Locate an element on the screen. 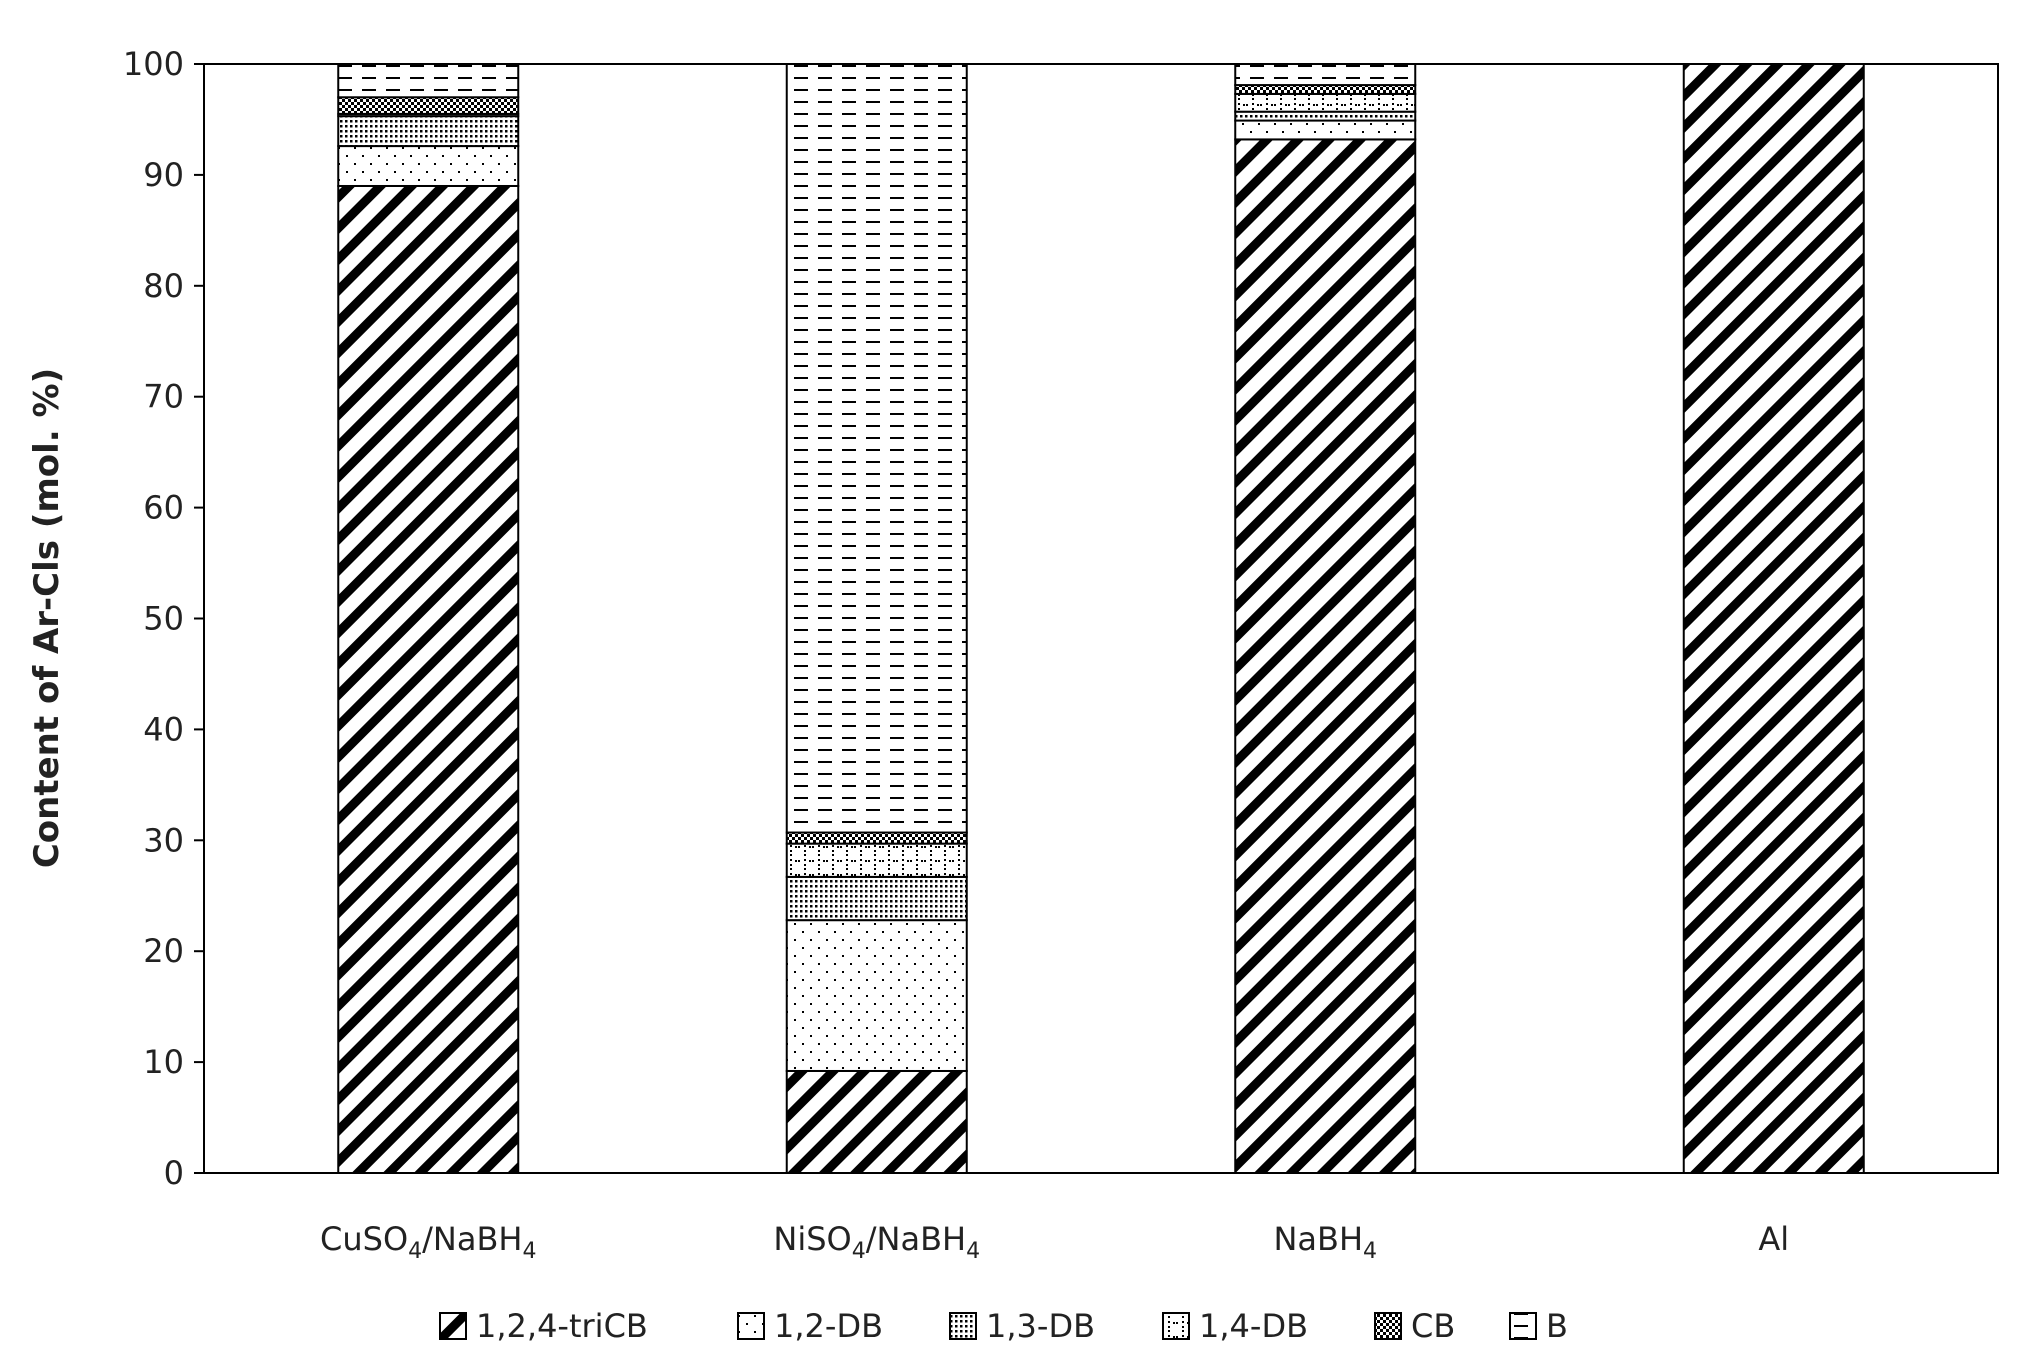 The height and width of the screenshot is (1371, 2018). x-tick-label: NiSO4/NaBH4 is located at coordinates (876, 1242).